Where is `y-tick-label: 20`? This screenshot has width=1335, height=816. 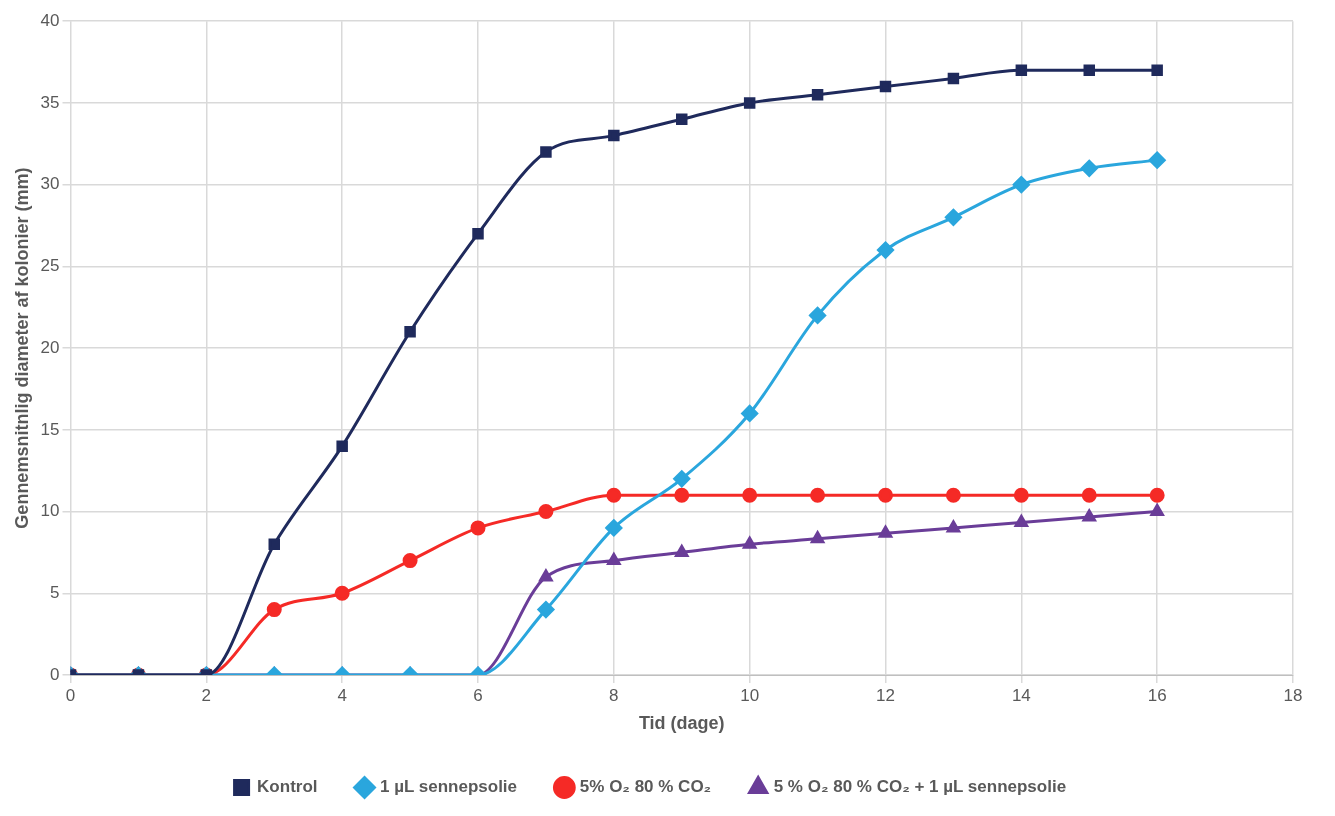
y-tick-label: 20 is located at coordinates (50, 347).